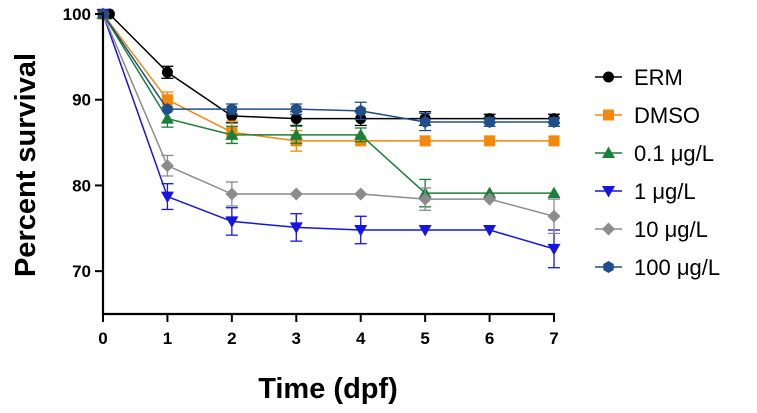 This screenshot has height=413, width=757. Describe the element at coordinates (167, 338) in the screenshot. I see `x-tick-label: 1` at that location.